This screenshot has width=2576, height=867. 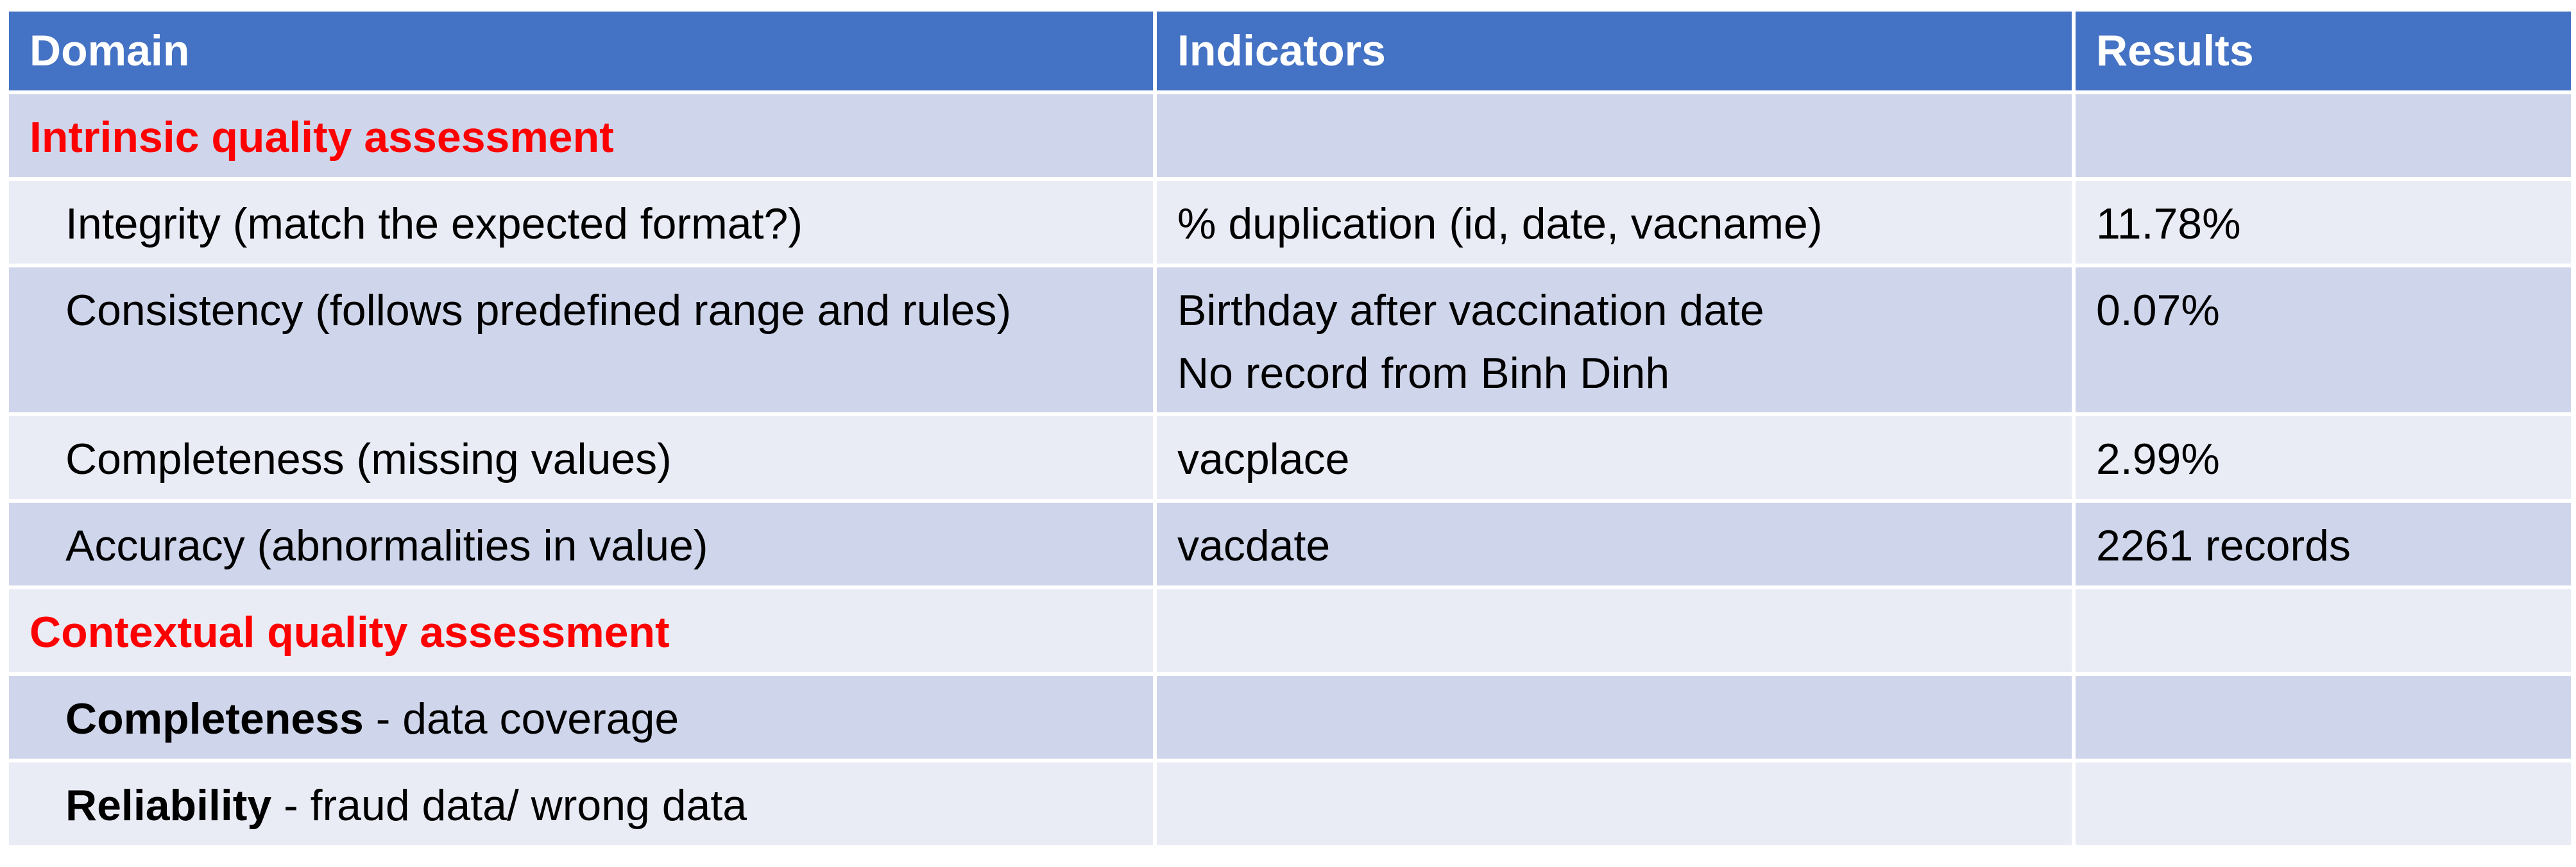 I want to click on result-consistency: 0.07%, so click(x=2323, y=340).